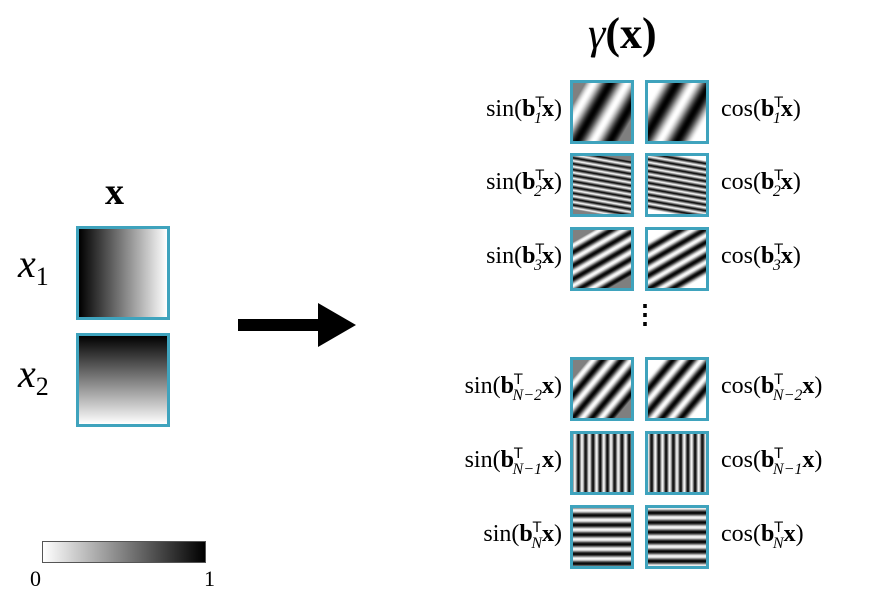 This screenshot has width=871, height=611. Describe the element at coordinates (513, 462) in the screenshot. I see `sin-label-4: sin(bTN−1x)` at that location.